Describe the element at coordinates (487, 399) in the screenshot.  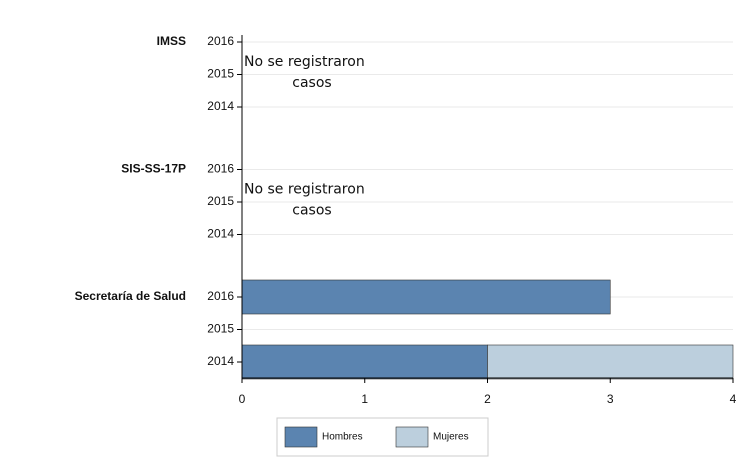
I see `x-tick-label: 2` at that location.